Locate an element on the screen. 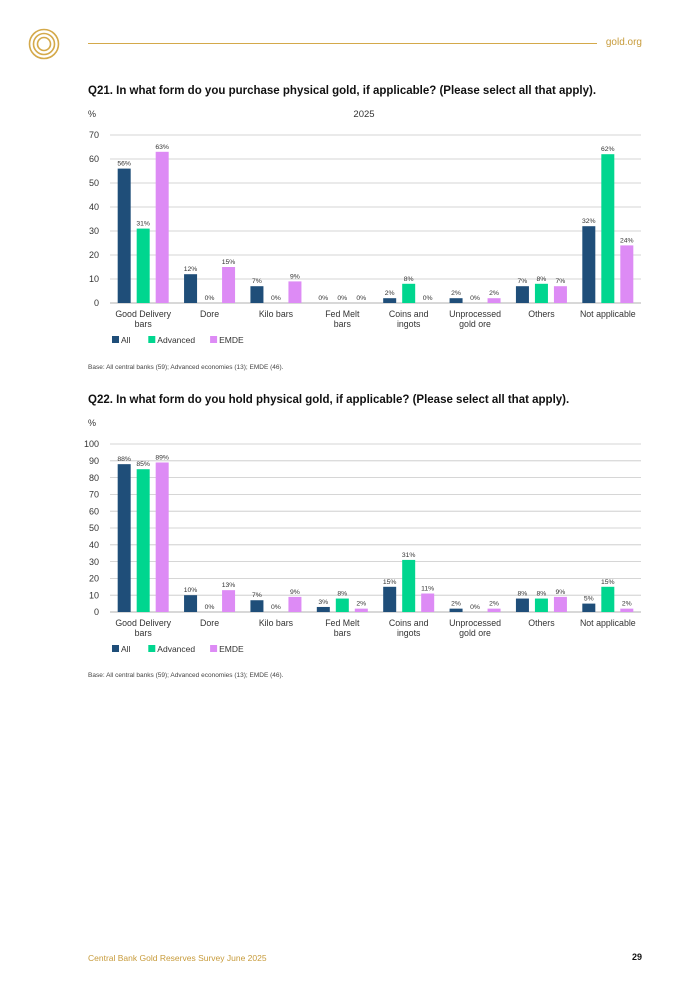  data-label: 62% is located at coordinates (608, 149).